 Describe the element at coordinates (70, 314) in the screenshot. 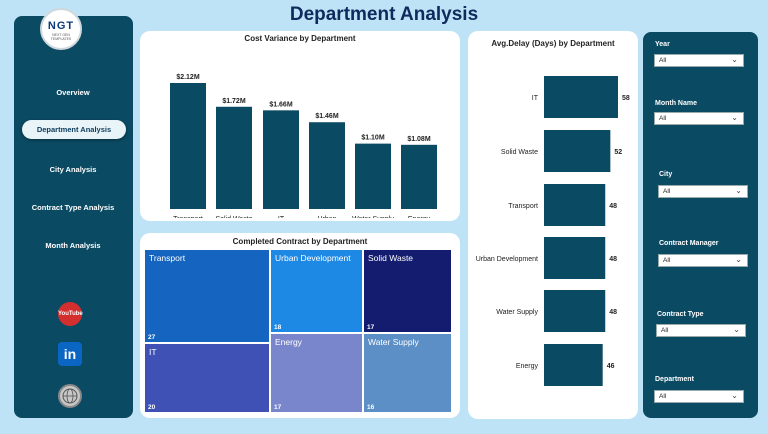

I see `youtube-icon: YouTube` at that location.